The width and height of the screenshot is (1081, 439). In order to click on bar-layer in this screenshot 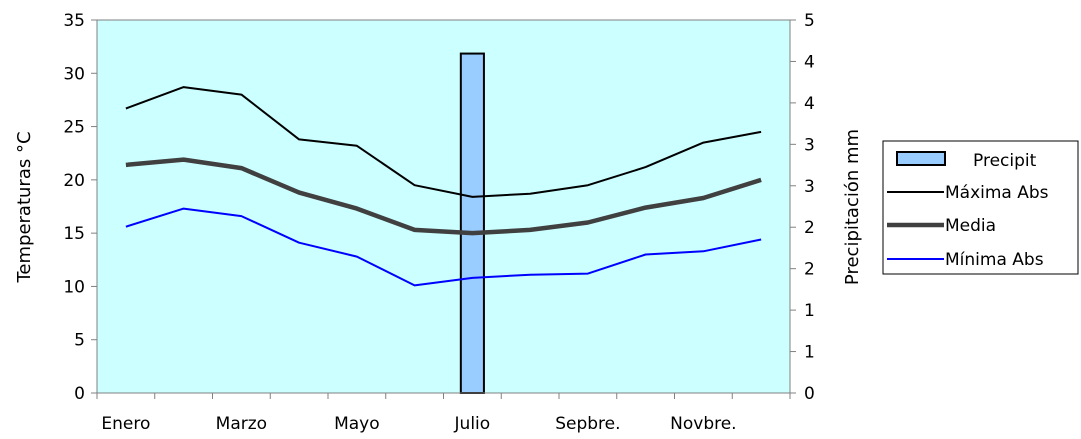, I will do `click(472, 223)`.